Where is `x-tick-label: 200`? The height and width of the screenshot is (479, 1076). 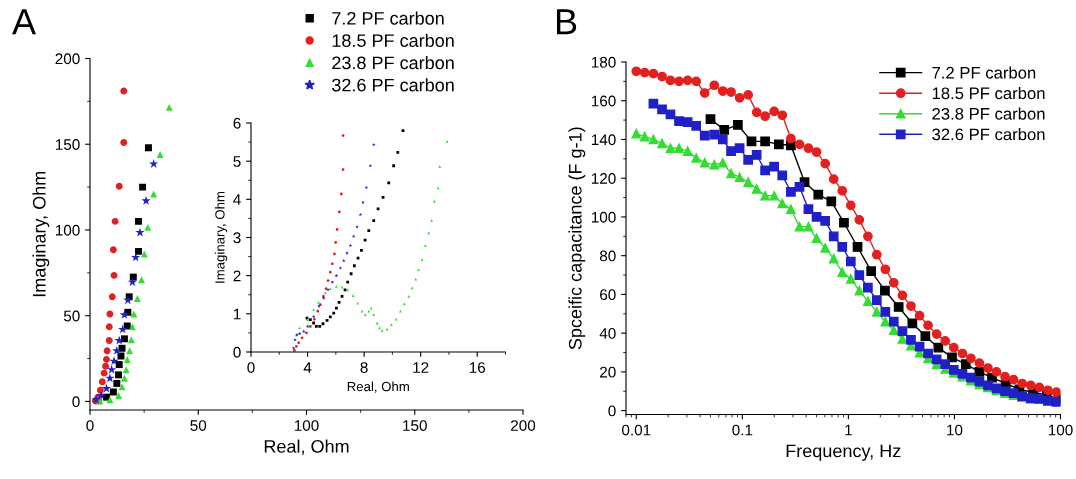 x-tick-label: 200 is located at coordinates (523, 425).